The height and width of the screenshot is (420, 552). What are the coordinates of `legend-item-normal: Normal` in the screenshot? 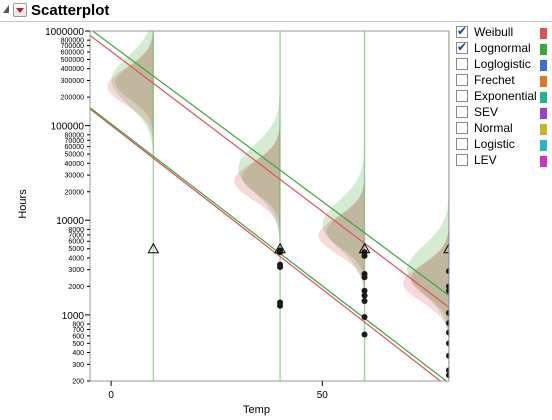 It's located at (502, 129).